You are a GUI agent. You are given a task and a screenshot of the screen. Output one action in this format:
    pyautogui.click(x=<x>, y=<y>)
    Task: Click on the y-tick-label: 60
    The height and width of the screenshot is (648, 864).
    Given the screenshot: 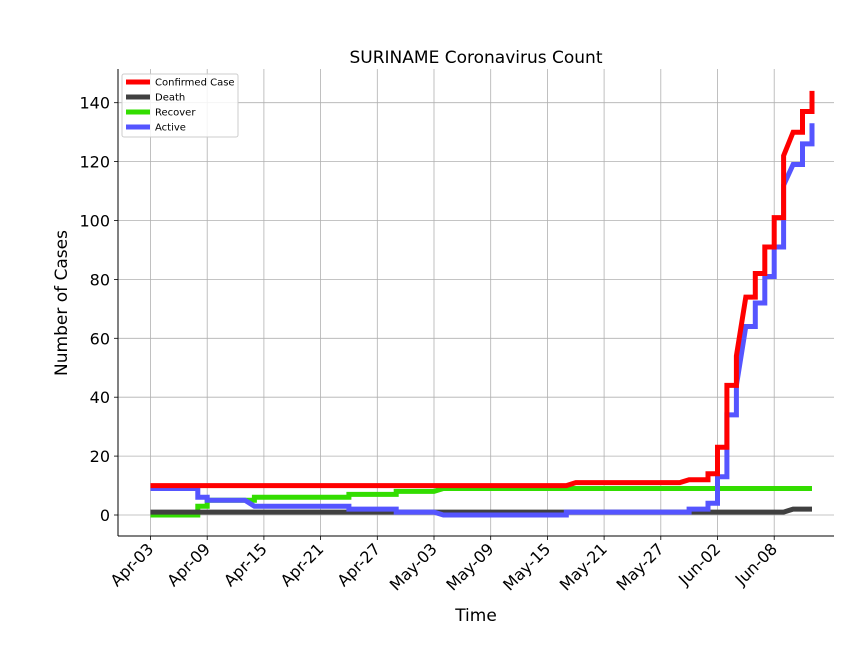 What is the action you would take?
    pyautogui.click(x=100, y=338)
    